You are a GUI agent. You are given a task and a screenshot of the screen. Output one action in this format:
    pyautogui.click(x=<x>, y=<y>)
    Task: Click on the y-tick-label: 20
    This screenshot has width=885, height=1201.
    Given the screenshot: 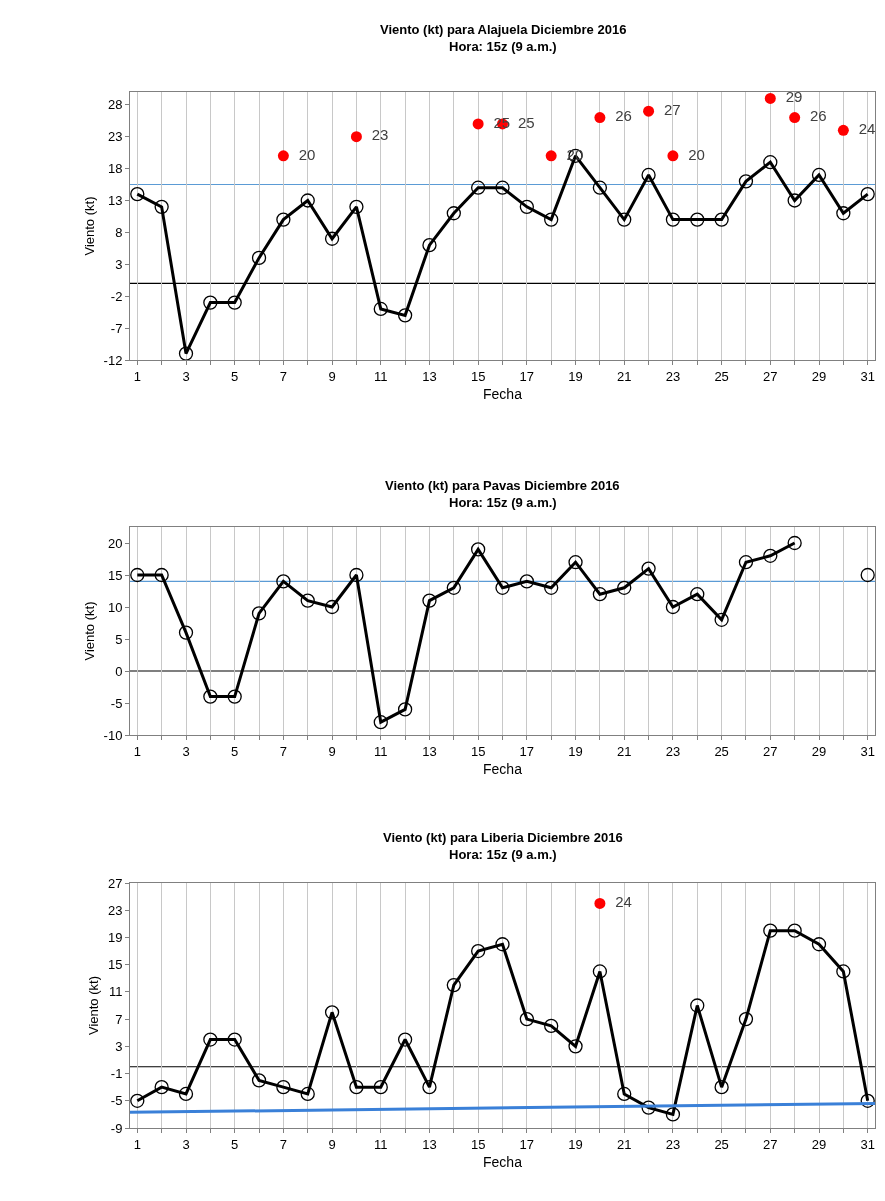 What is the action you would take?
    pyautogui.click(x=115, y=543)
    